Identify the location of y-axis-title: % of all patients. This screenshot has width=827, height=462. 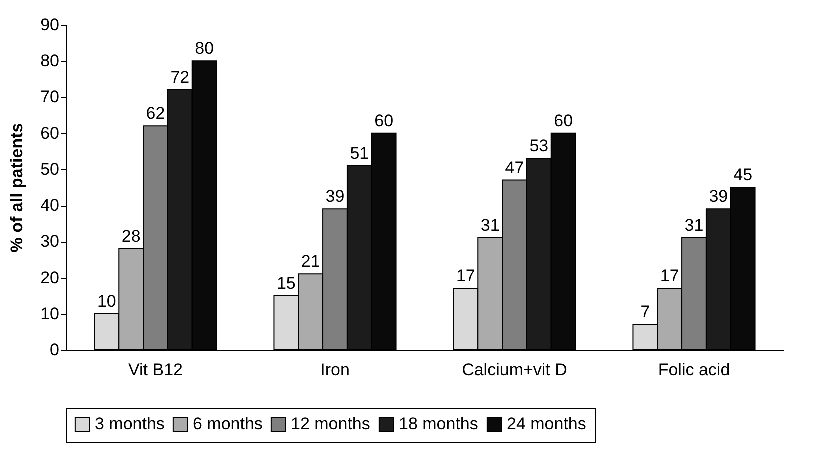
(17, 188).